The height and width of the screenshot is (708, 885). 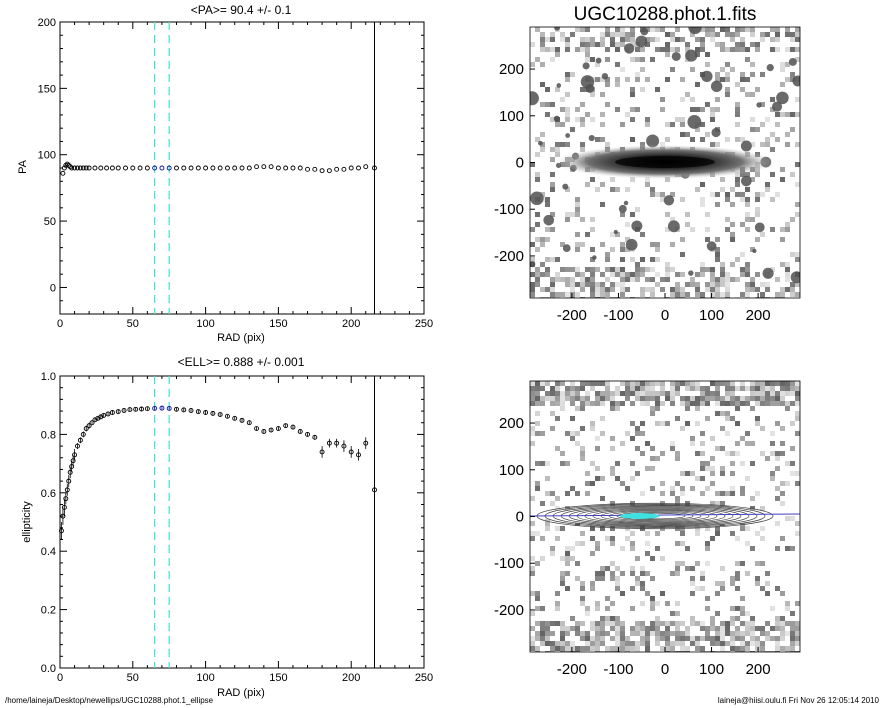 I want to click on img2-xtick-label: -200, so click(x=572, y=669).